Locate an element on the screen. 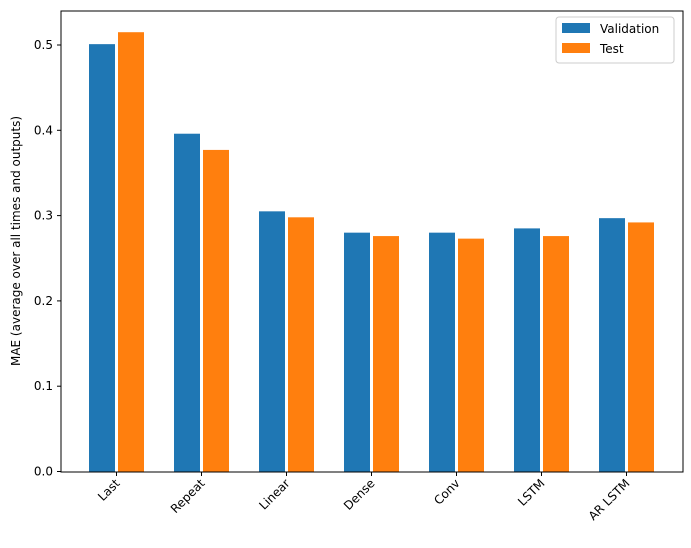  x-tick-label: Linear is located at coordinates (274, 494).